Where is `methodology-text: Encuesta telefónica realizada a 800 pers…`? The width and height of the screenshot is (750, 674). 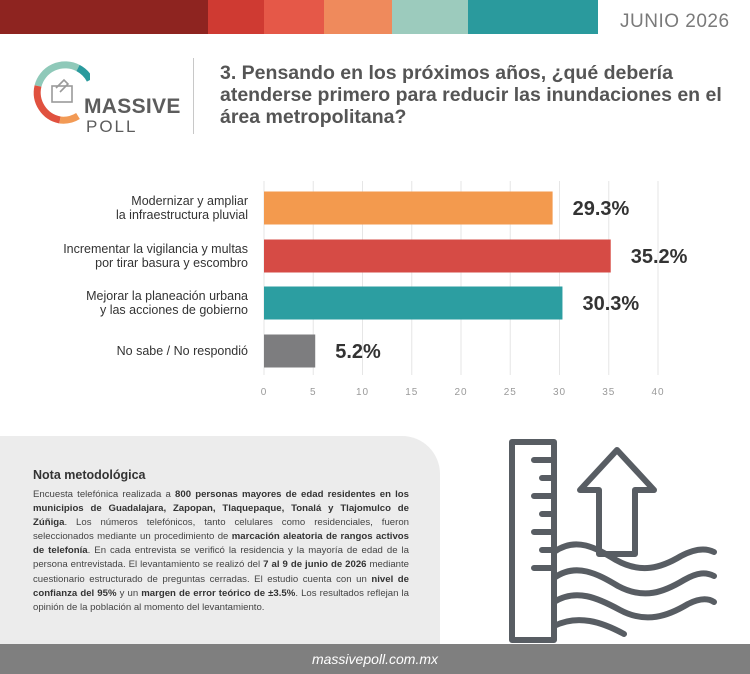
methodology-text: Encuesta telefónica realizada a 800 pers… is located at coordinates (221, 551).